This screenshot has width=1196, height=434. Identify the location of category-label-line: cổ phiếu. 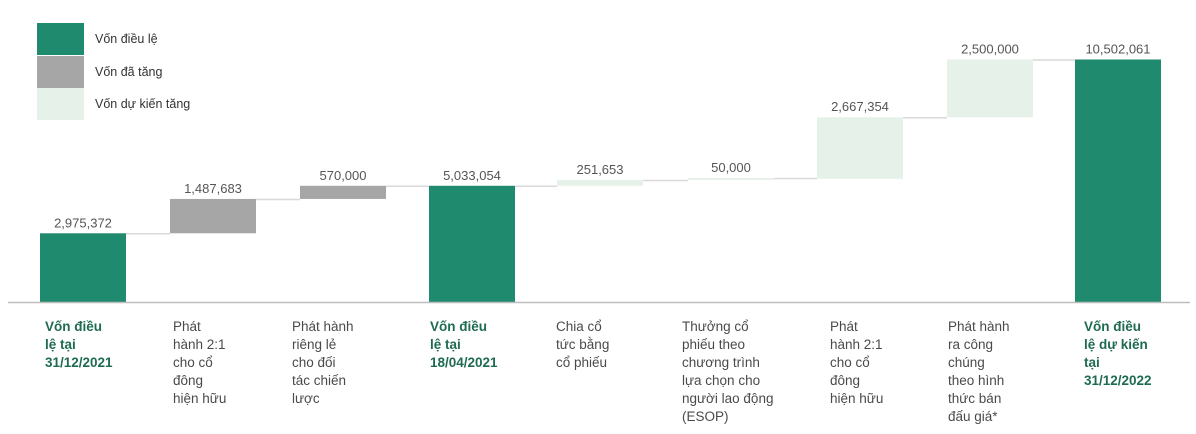
(582, 362).